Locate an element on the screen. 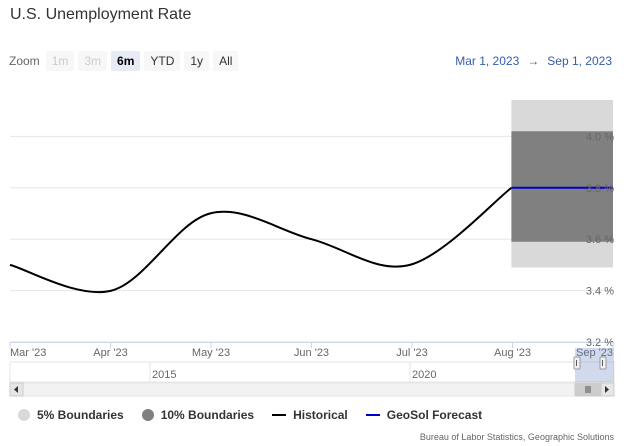 The width and height of the screenshot is (624, 446). legend-10pct-symbol is located at coordinates (147, 415).